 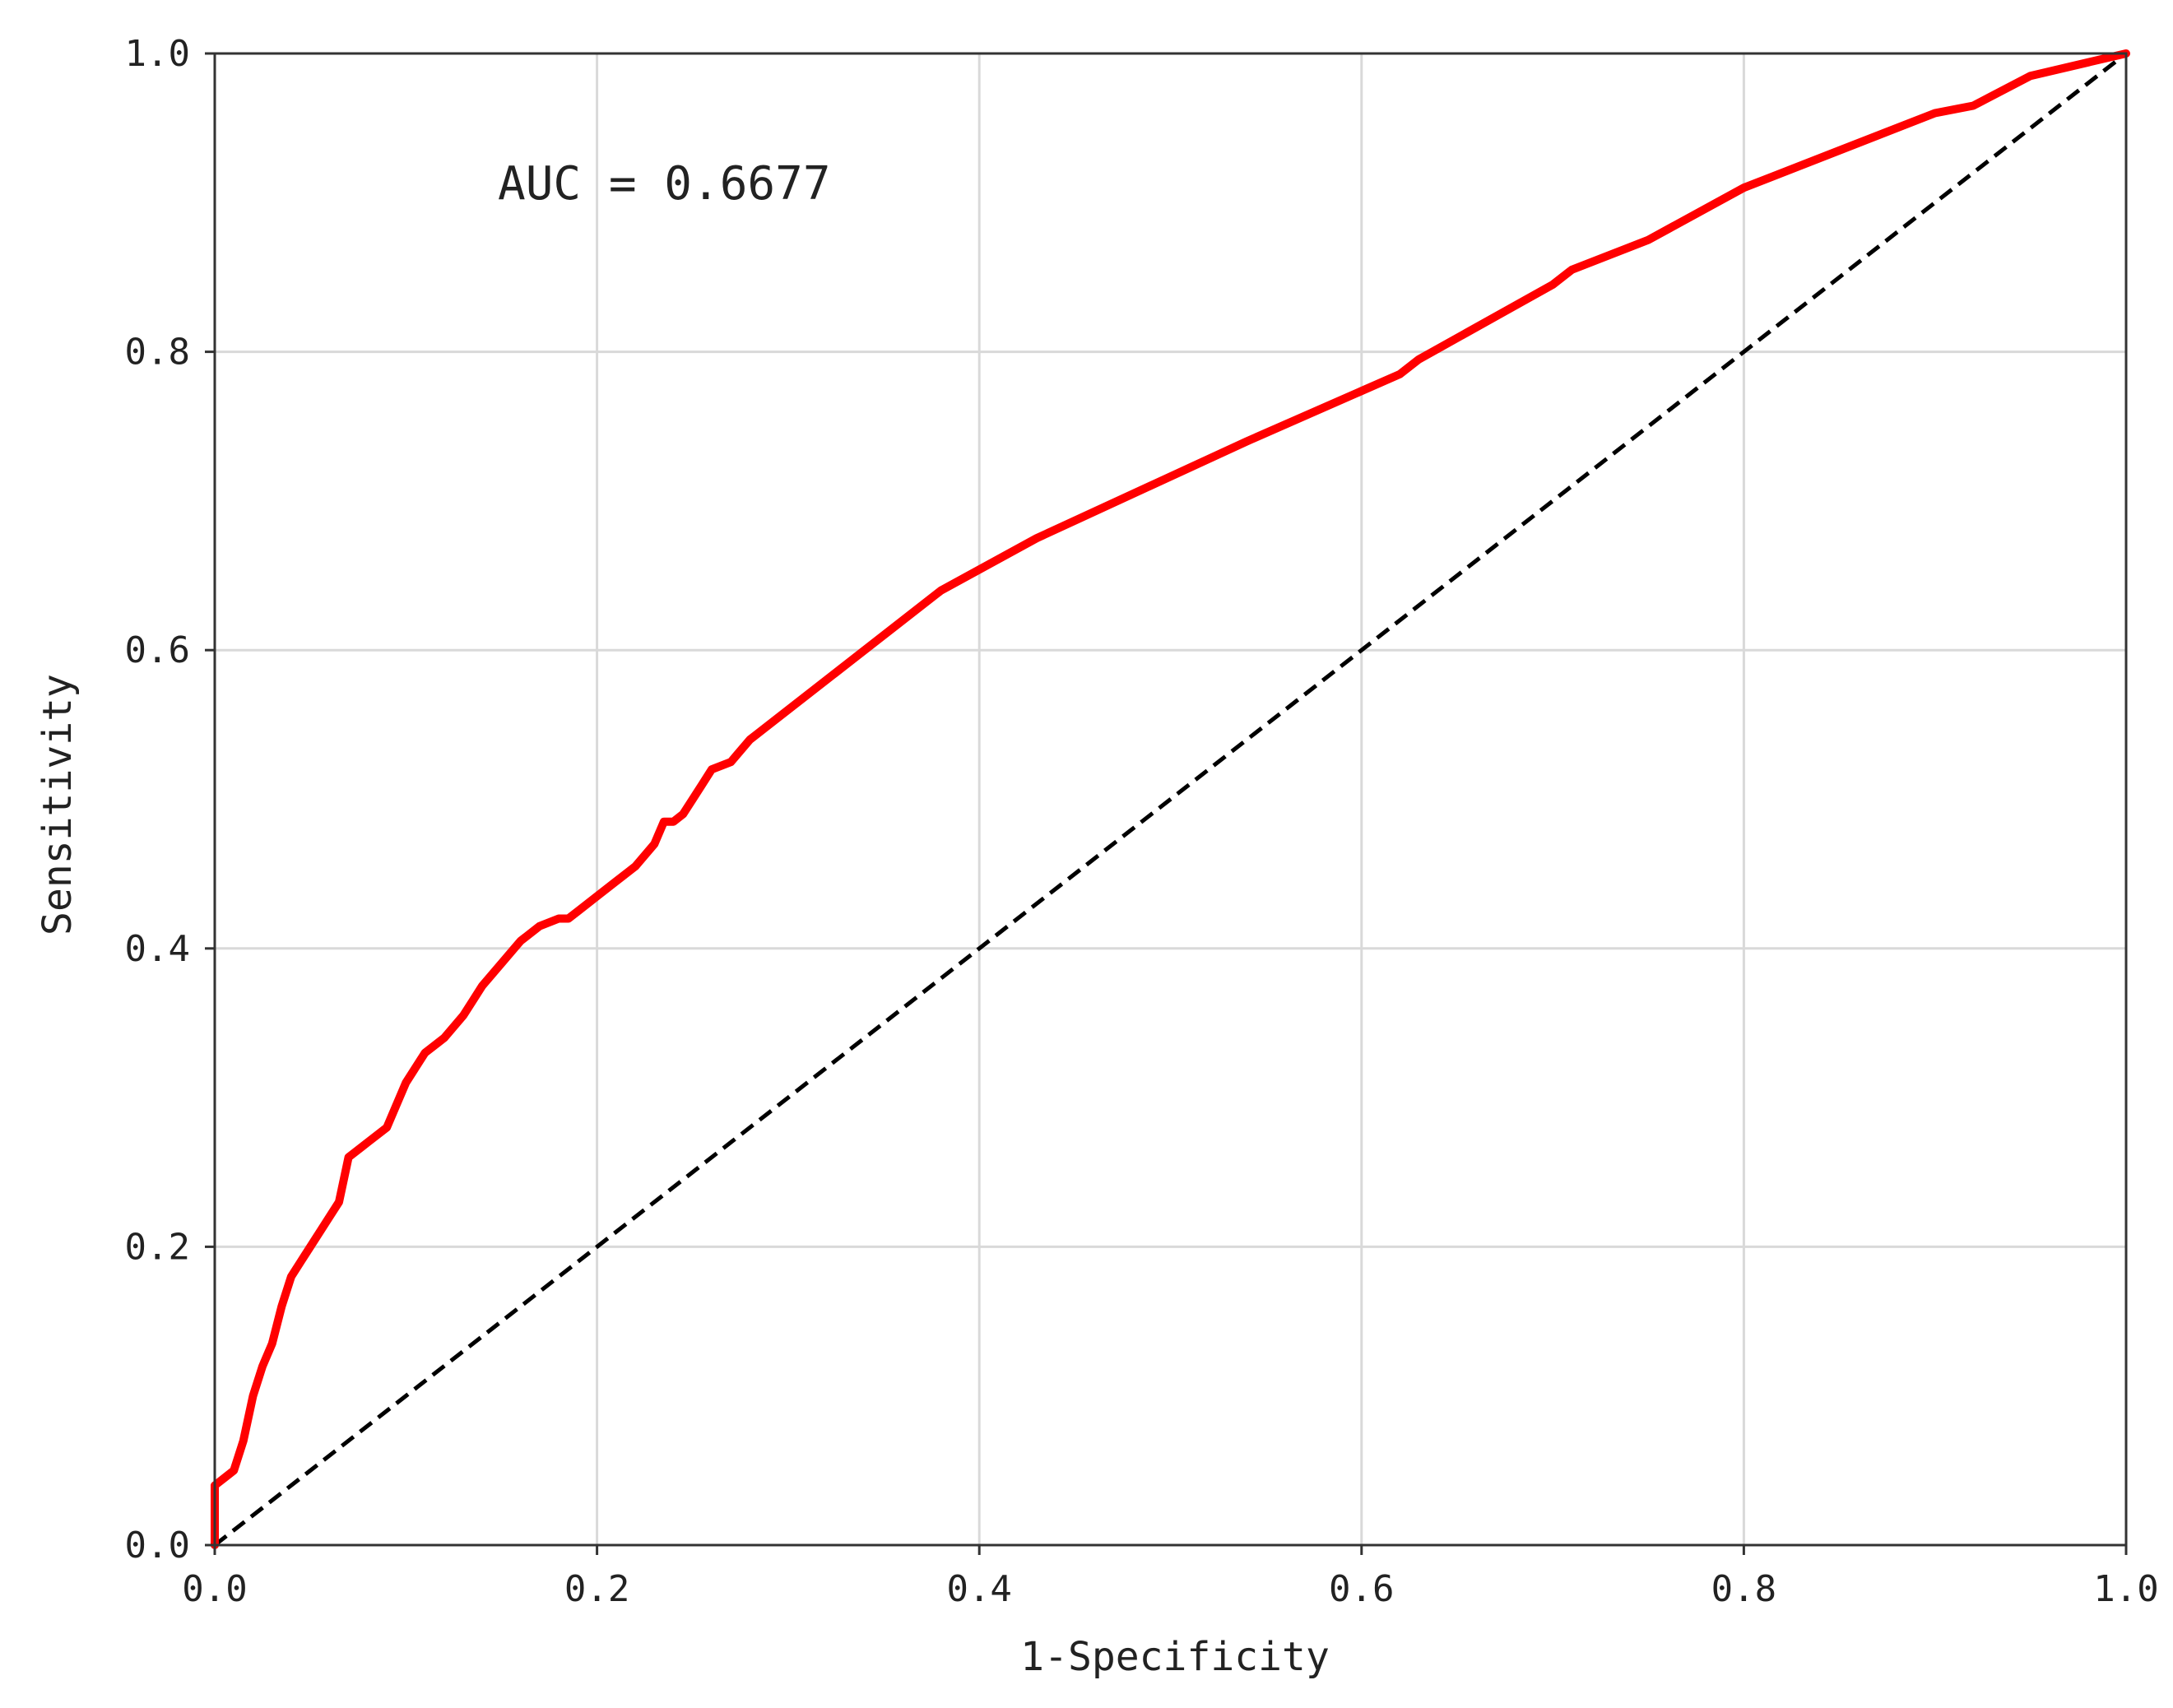 I want to click on y-tick-label: 0.0, so click(x=157, y=1546).